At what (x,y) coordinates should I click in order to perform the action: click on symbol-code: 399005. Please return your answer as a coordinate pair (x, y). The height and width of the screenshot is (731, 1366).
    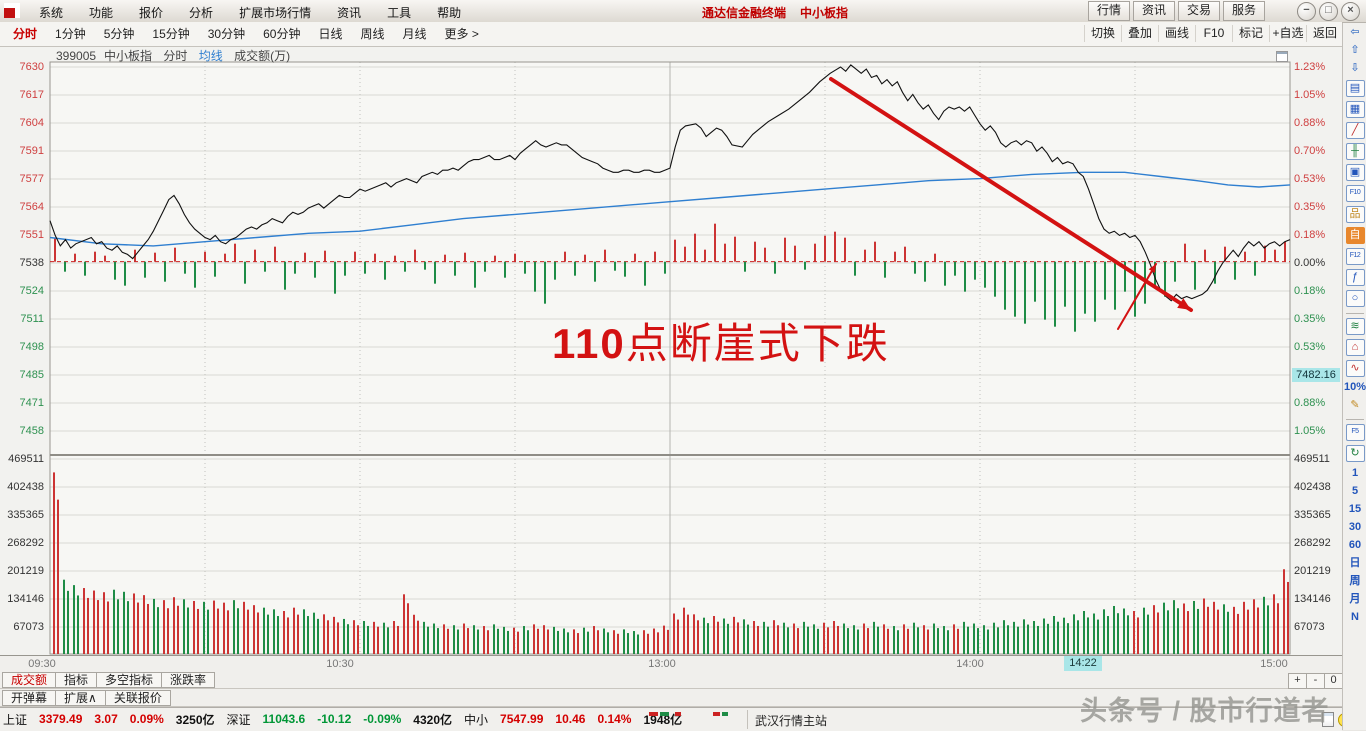
    Looking at the image, I should click on (76, 56).